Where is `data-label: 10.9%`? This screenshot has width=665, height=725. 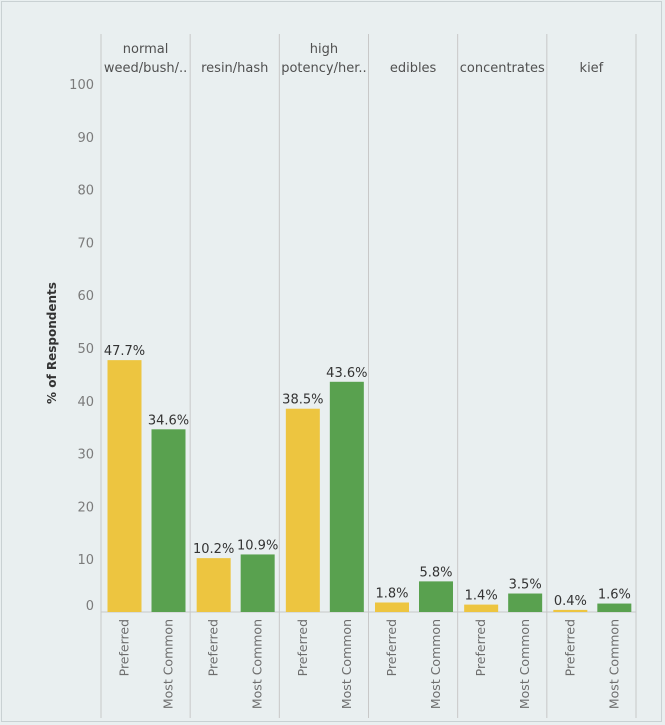 data-label: 10.9% is located at coordinates (257, 545).